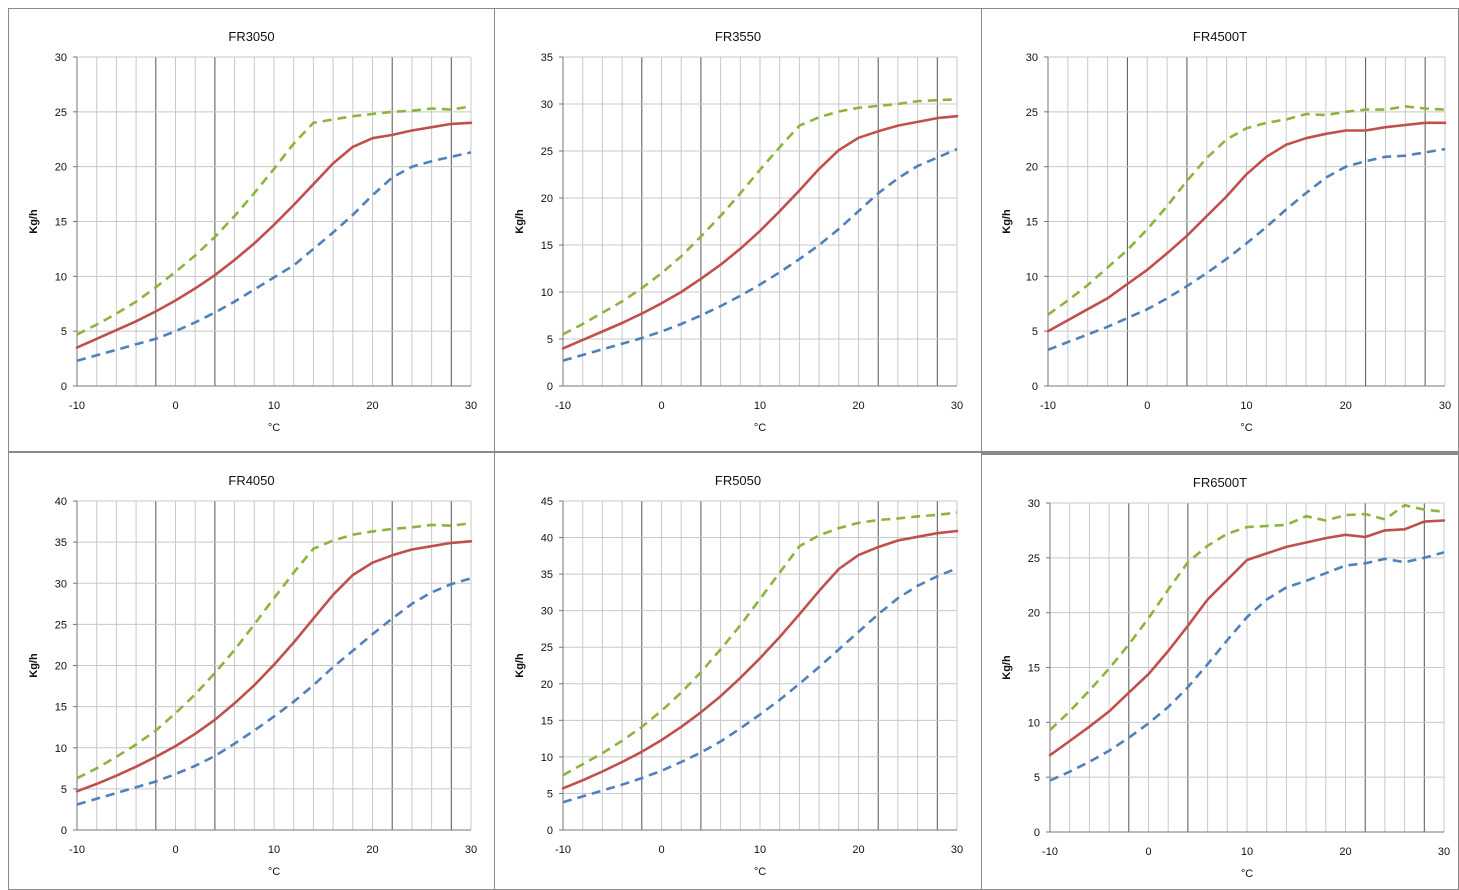  Describe the element at coordinates (251, 36) in the screenshot. I see `chart-title: FR3050` at that location.